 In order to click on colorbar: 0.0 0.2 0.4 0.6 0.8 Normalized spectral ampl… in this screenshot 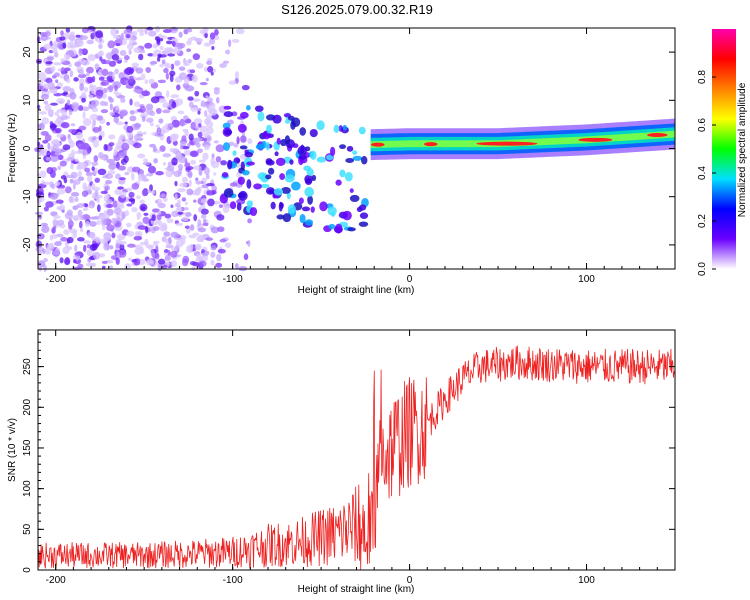, I will do `click(722, 152)`.